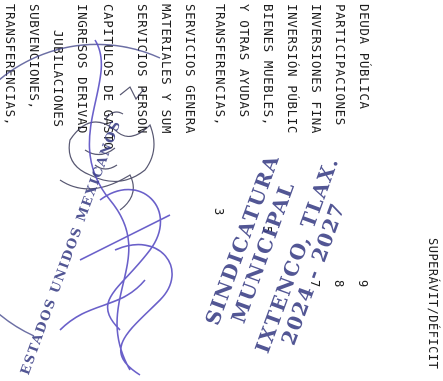 The image size is (443, 381). I want to click on coat-of-arms-icon, so click(107, 148).